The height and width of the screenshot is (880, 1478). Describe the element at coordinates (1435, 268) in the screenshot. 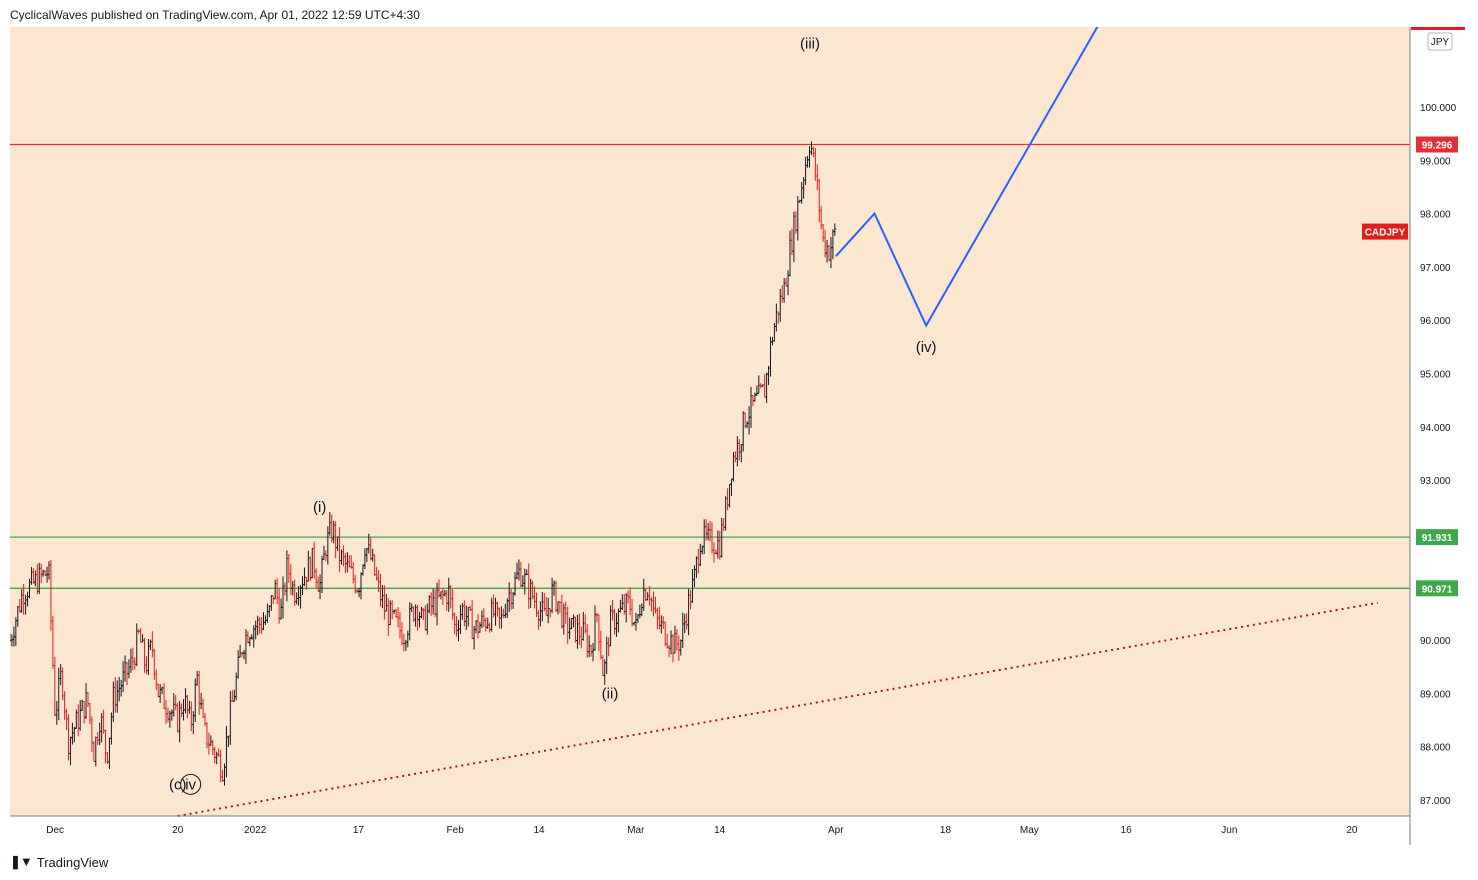

I see `y-tick-label: 97.000` at that location.